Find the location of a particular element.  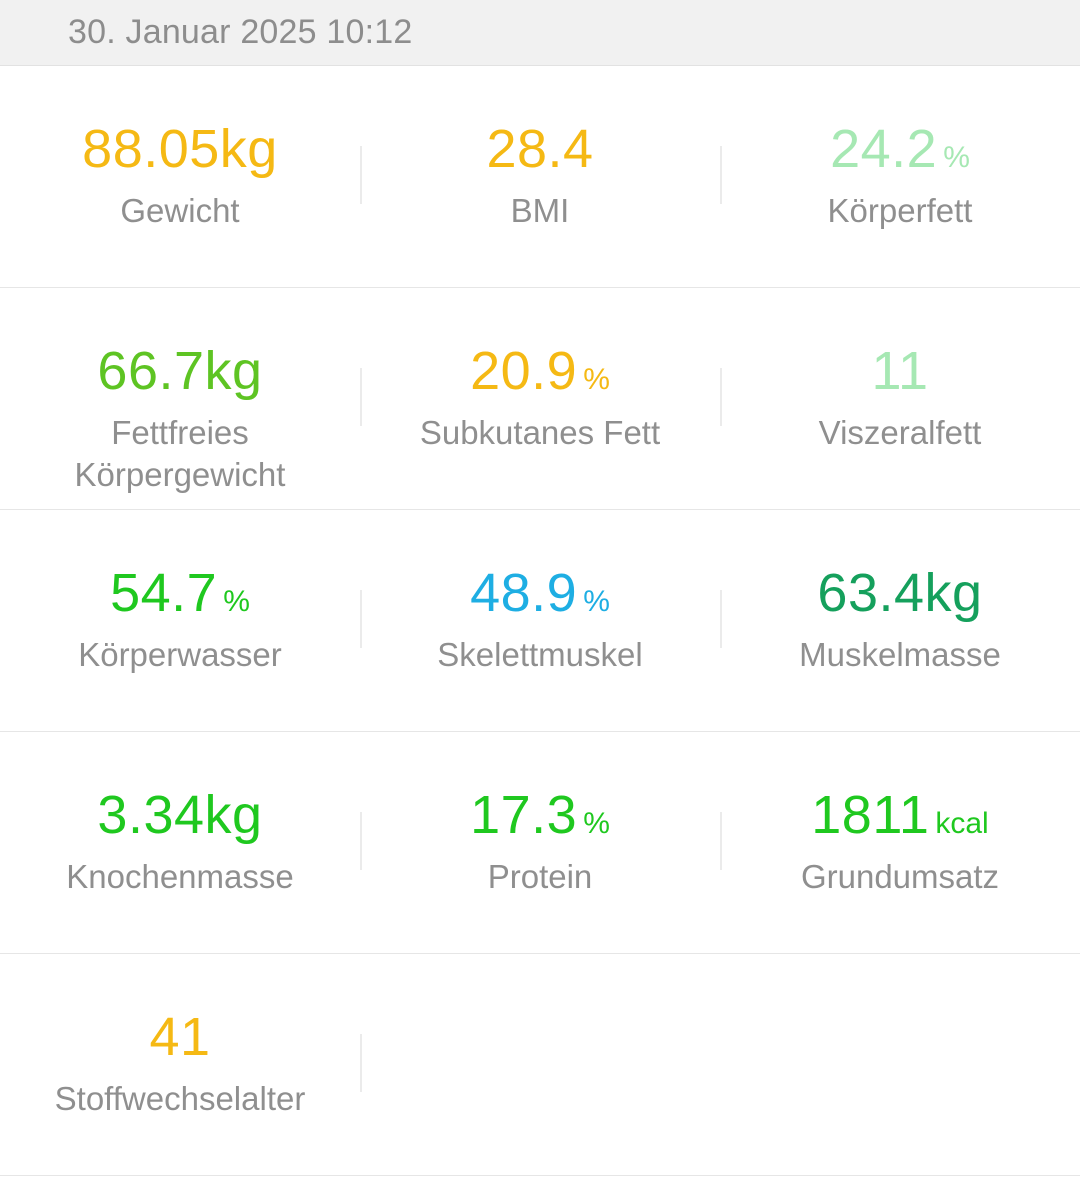

metric-unit: kcal is located at coordinates (962, 823).